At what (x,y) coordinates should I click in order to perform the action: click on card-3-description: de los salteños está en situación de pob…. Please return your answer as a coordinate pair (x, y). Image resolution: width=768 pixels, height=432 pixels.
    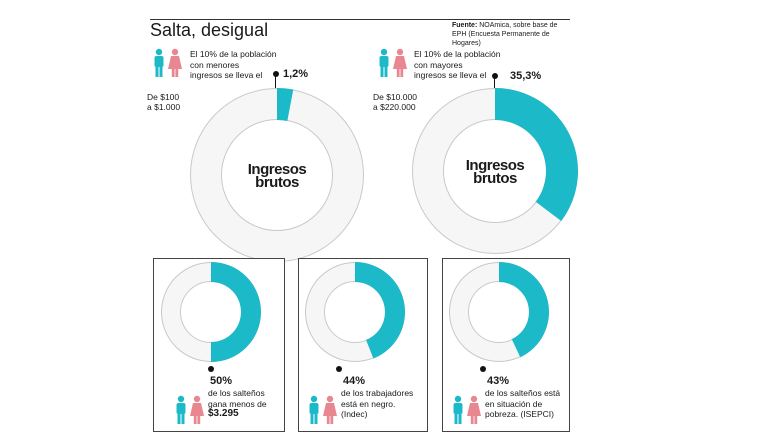
    Looking at the image, I should click on (522, 404).